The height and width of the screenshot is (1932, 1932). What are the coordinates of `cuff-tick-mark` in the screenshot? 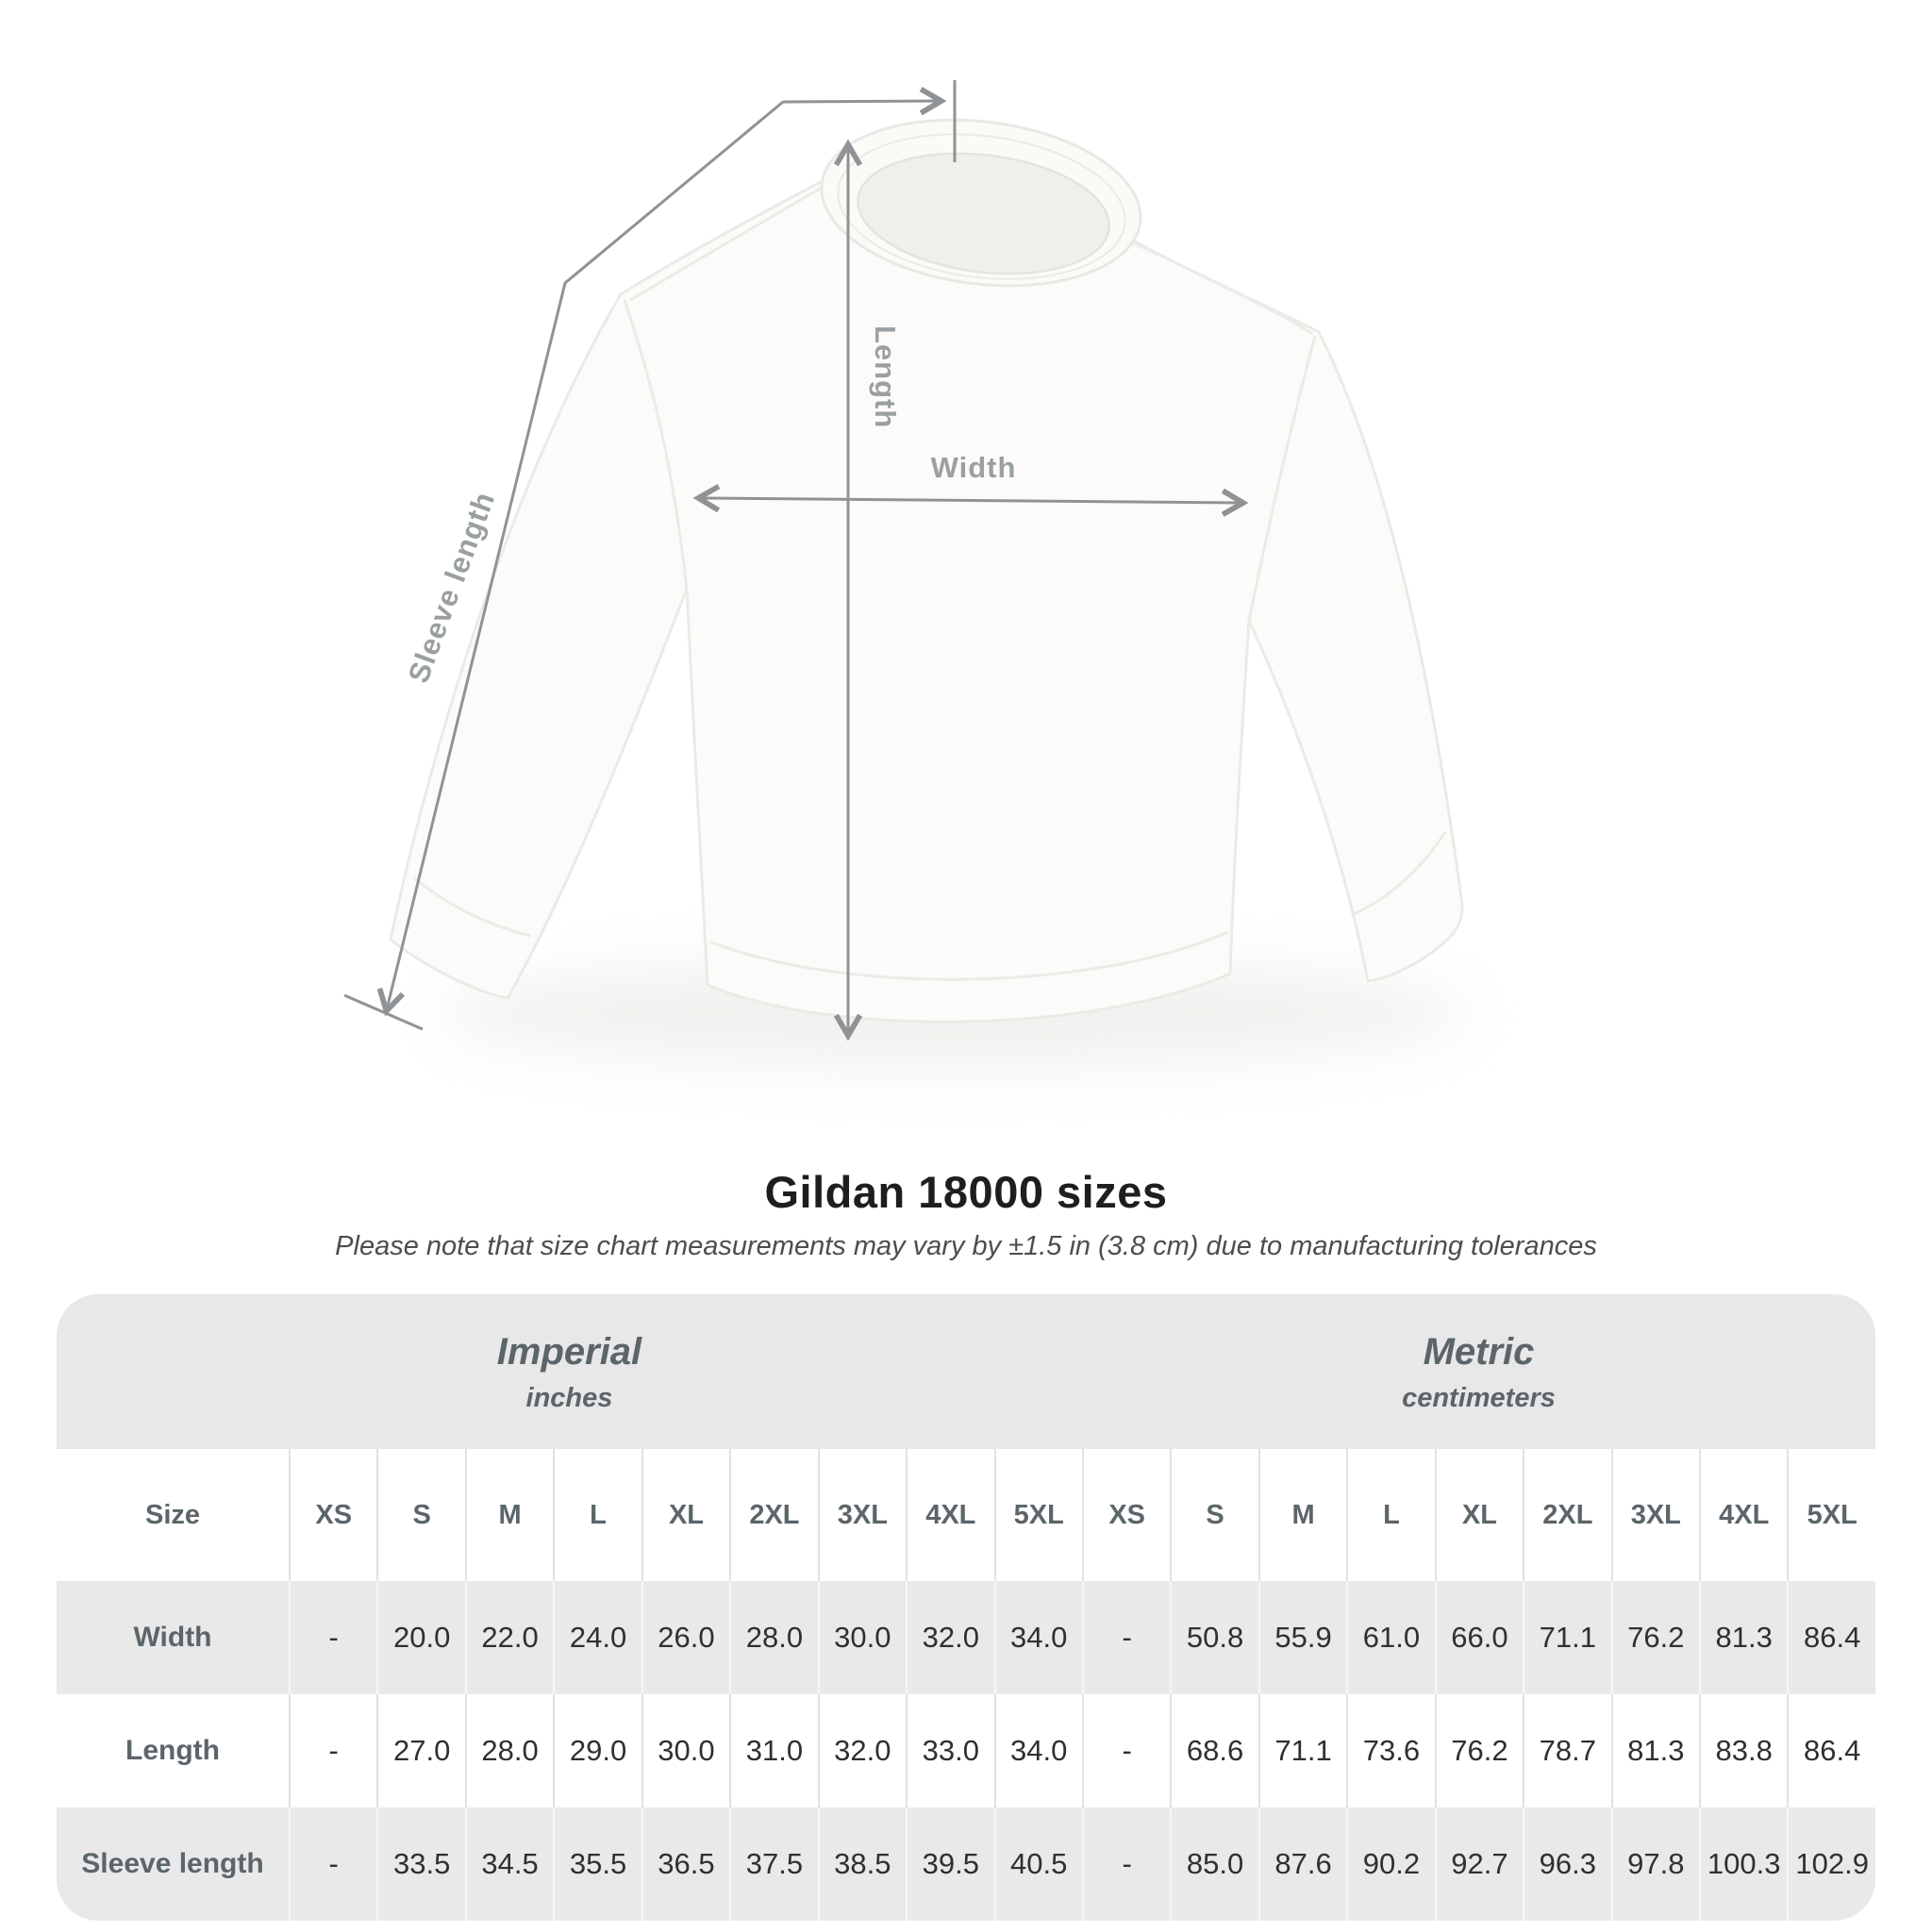 It's located at (383, 1012).